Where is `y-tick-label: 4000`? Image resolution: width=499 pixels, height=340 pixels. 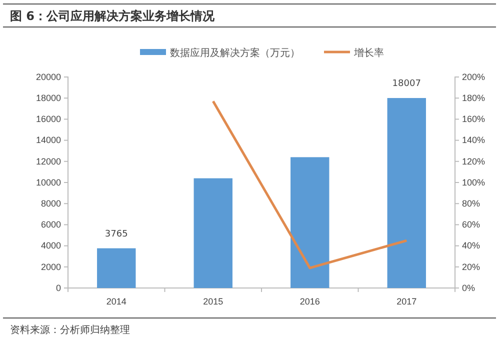 y-tick-label: 4000 is located at coordinates (50, 245).